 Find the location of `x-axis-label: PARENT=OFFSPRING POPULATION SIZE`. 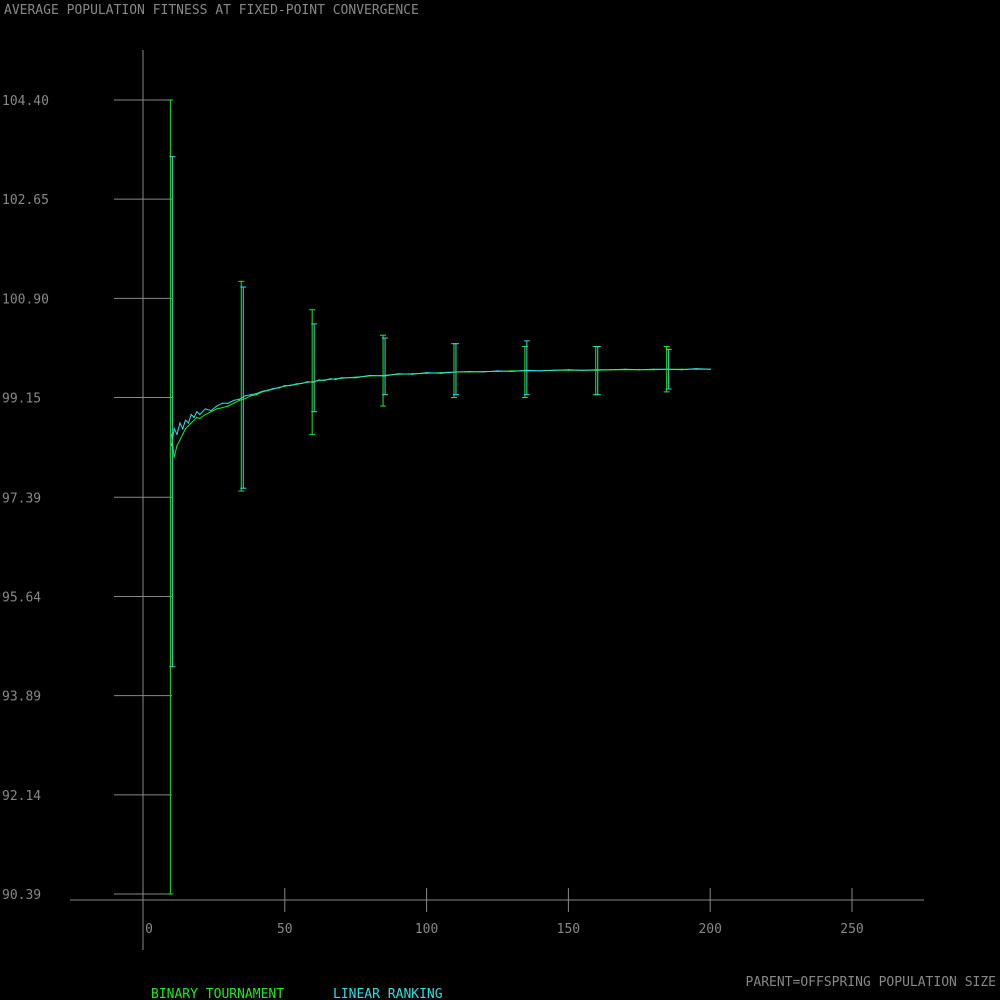

x-axis-label: PARENT=OFFSPRING POPULATION SIZE is located at coordinates (871, 982).